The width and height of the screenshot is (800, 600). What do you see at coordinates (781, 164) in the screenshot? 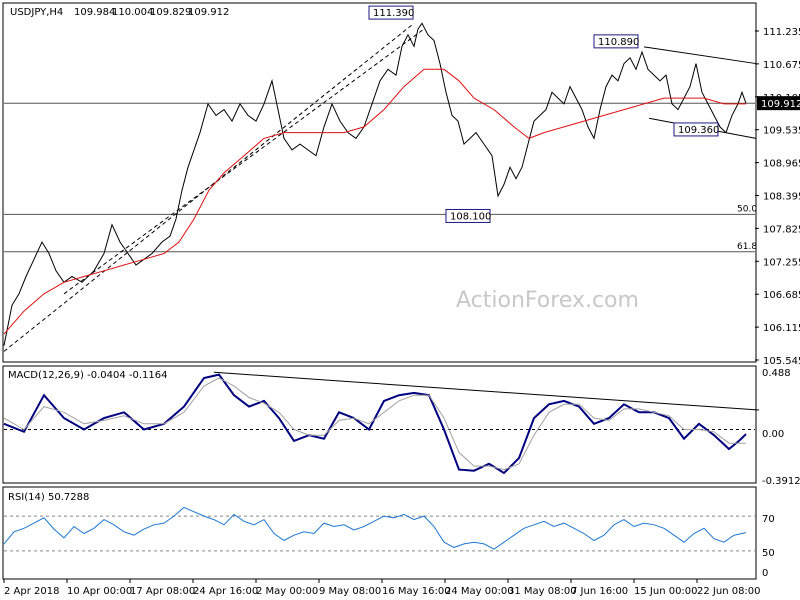
I see `price-tick-label: 108.965` at bounding box center [781, 164].